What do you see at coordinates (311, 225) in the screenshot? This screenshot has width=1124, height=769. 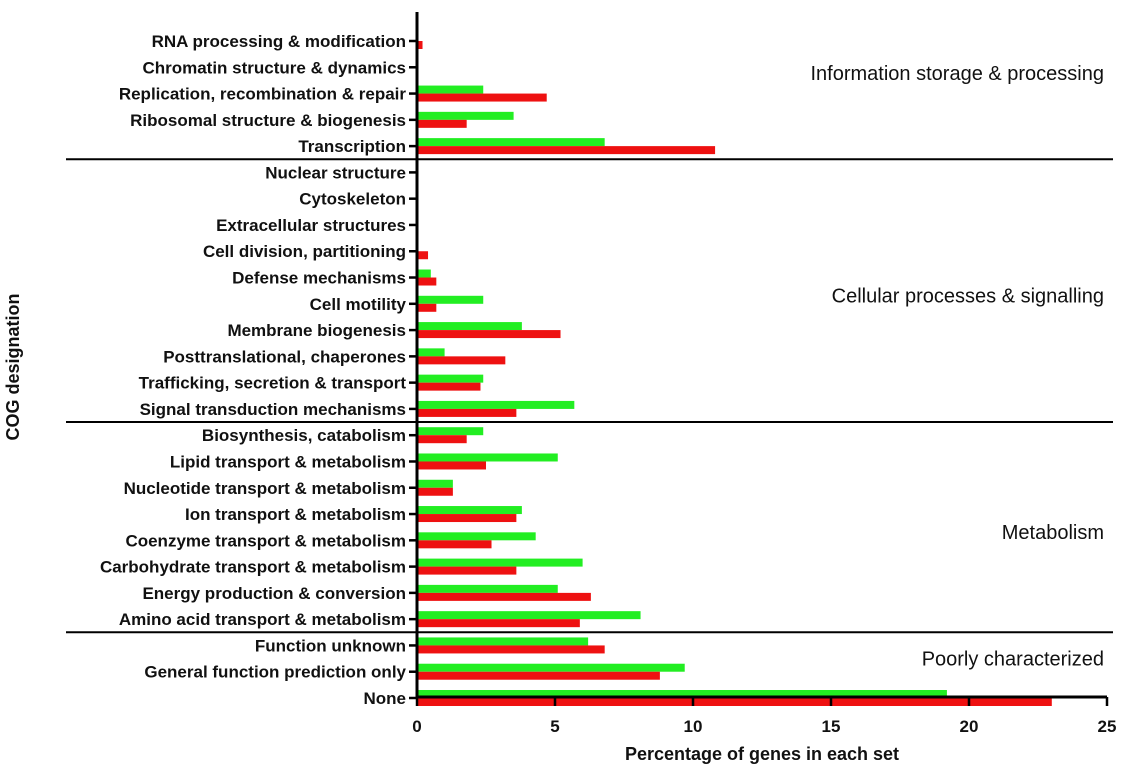 I see `category-label: Extracellular structures` at bounding box center [311, 225].